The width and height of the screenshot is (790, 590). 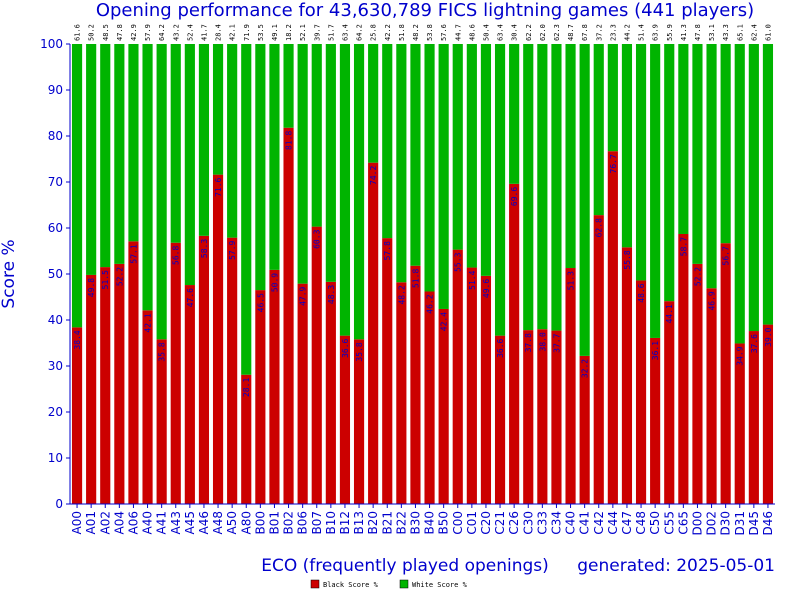 I want to click on black-score-label: 56.8, so click(x=176, y=255).